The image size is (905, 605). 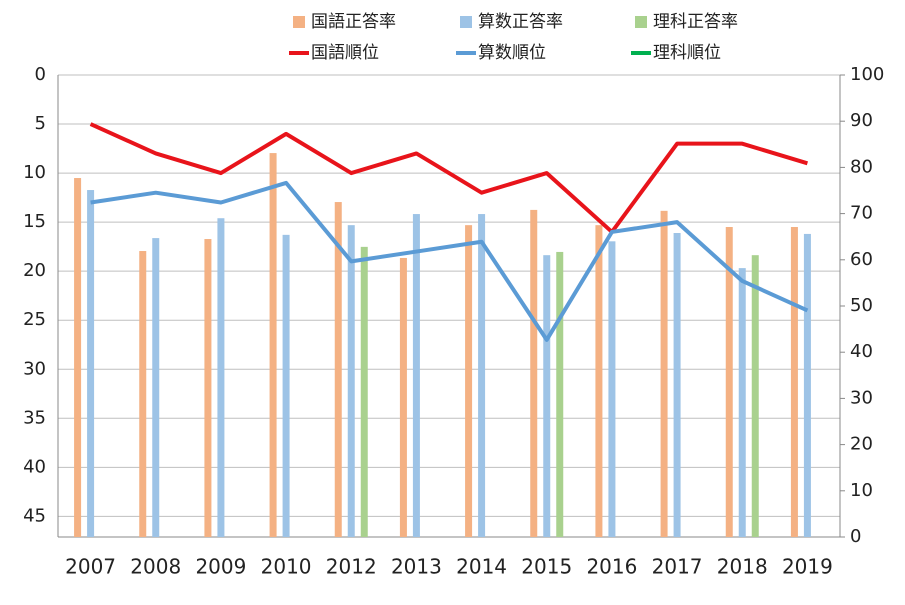 What do you see at coordinates (861, 490) in the screenshot?
I see `y2-tick-label: 10` at bounding box center [861, 490].